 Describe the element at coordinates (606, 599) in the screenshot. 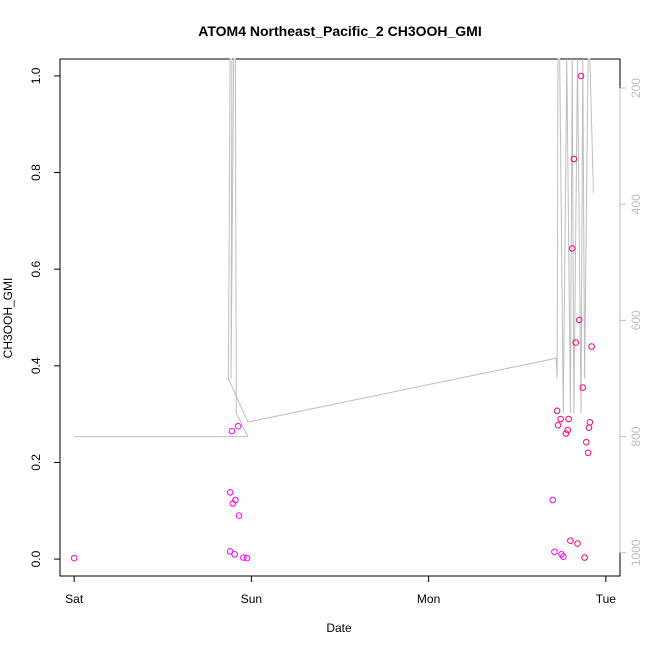

I see `x-tick-label: Tue` at that location.